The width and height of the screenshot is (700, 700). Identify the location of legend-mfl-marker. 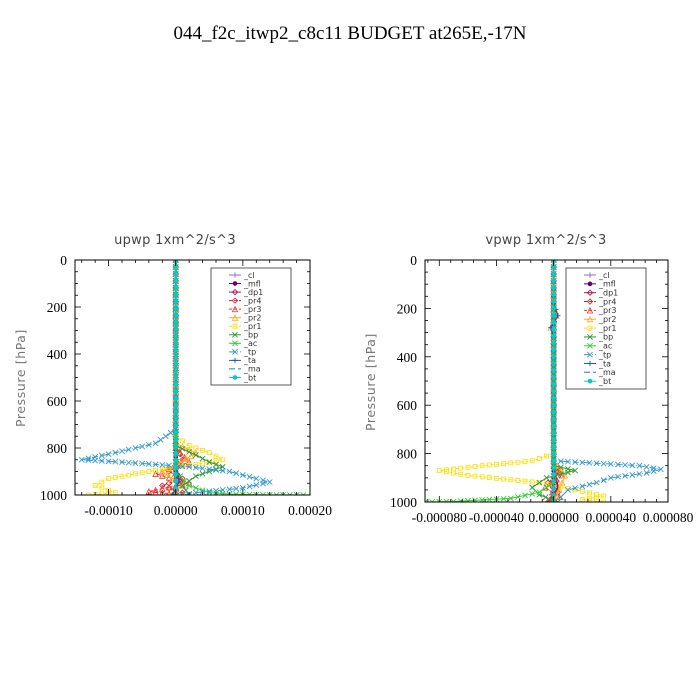
(590, 284).